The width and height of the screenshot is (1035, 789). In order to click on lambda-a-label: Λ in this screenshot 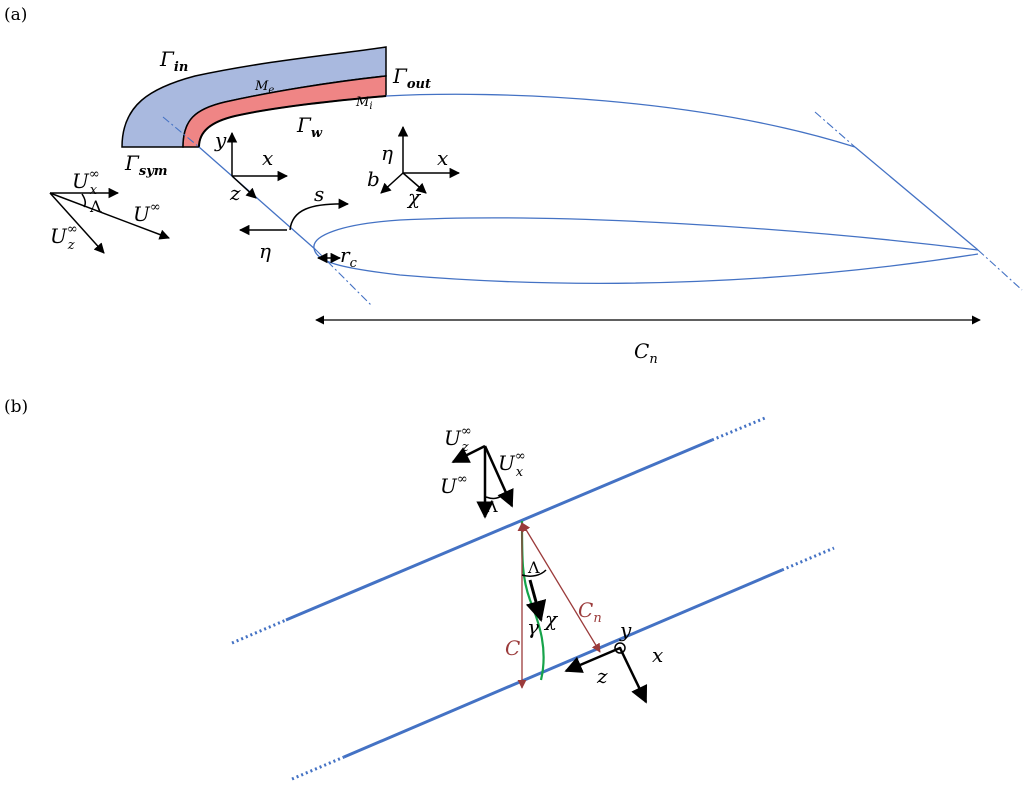, I will do `click(95, 206)`.